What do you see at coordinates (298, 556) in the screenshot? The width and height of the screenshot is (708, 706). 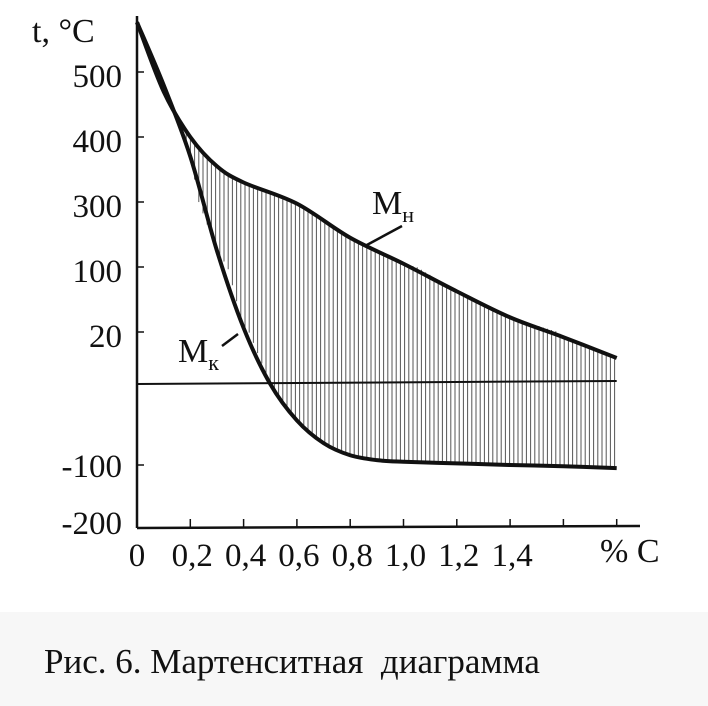 I see `x-tick-label: 0,6` at bounding box center [298, 556].